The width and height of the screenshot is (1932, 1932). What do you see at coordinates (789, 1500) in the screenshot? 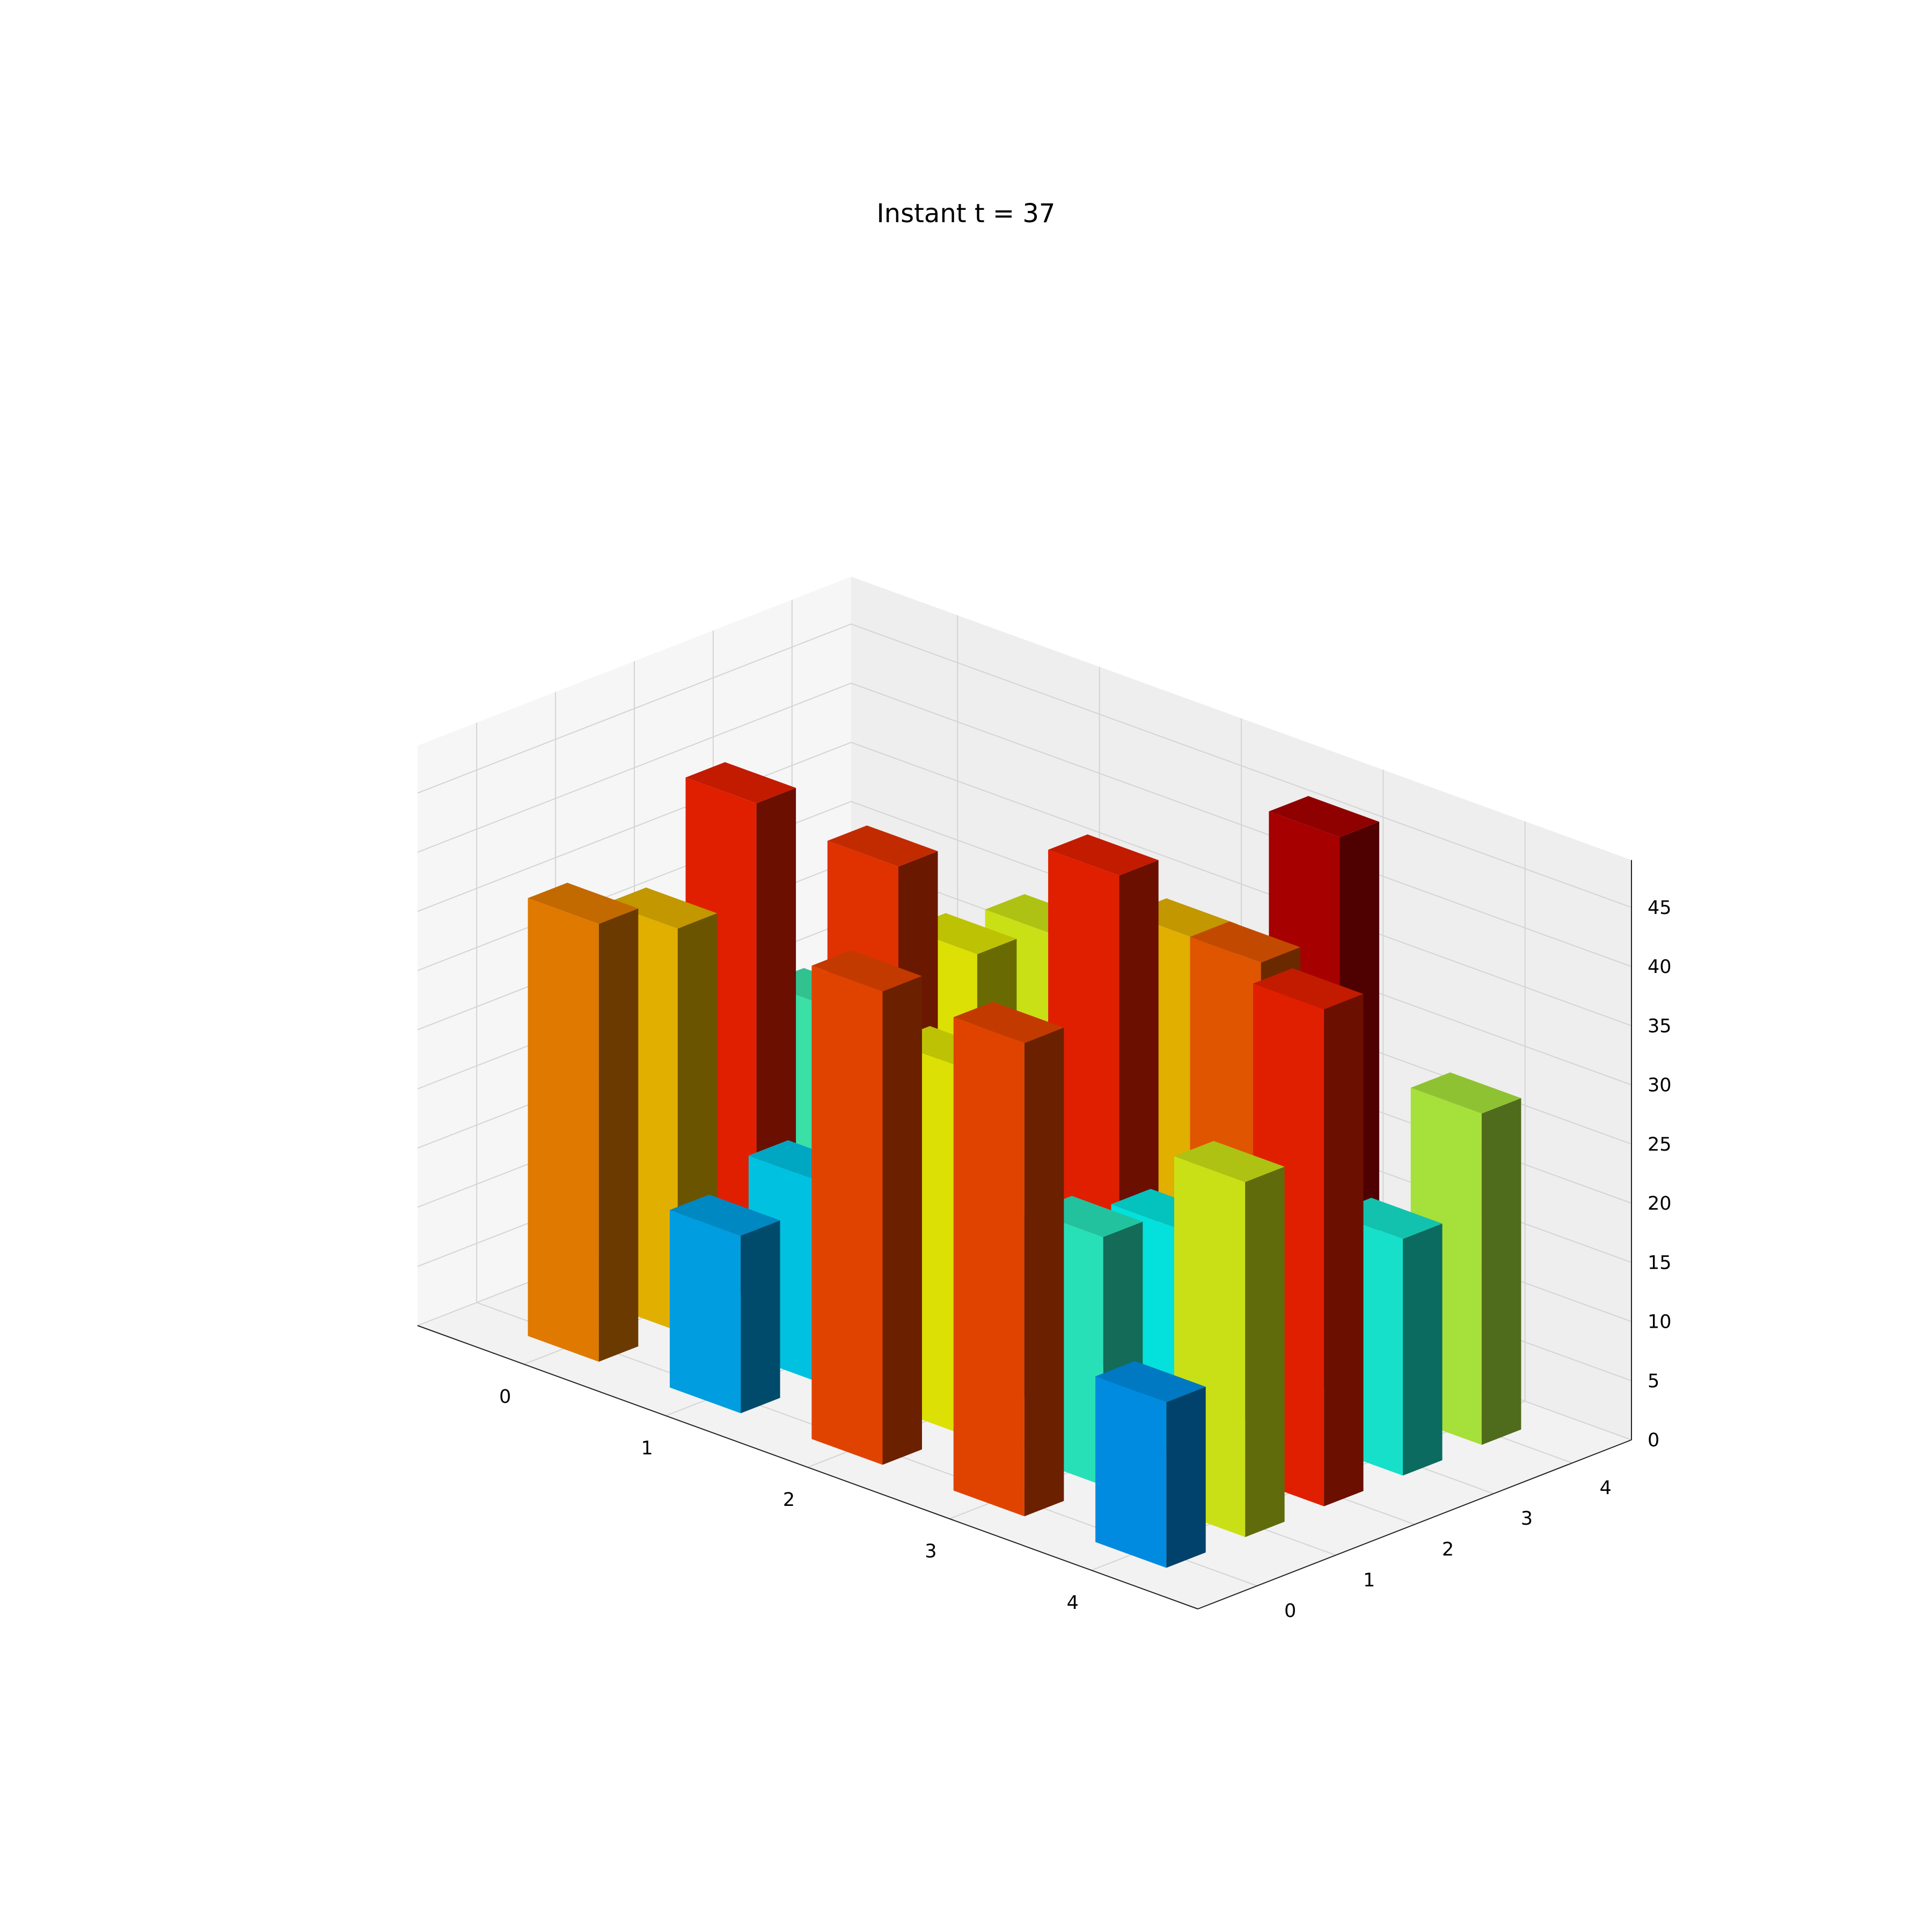
I see `x-tick-label: 2` at bounding box center [789, 1500].